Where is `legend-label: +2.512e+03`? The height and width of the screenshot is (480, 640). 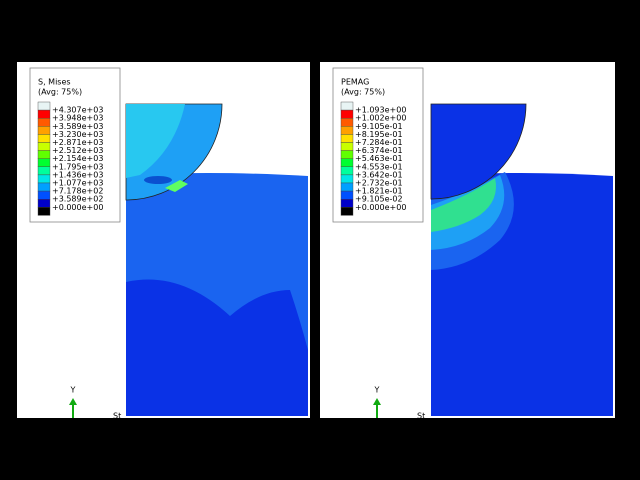
legend-label: +2.512e+03 is located at coordinates (77, 150).